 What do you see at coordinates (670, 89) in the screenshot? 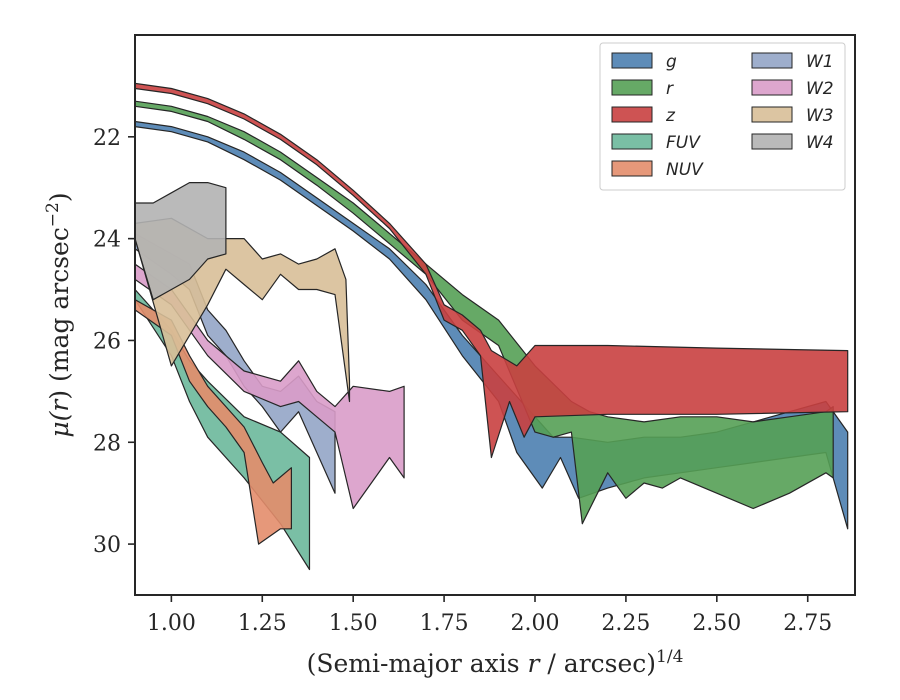
I see `legend-label-r: r` at bounding box center [670, 89].